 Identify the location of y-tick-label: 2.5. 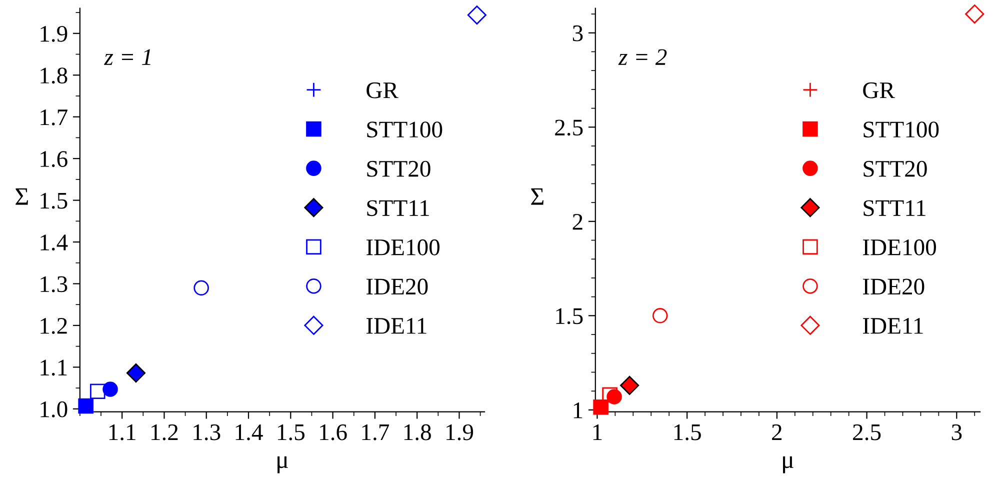
(569, 128).